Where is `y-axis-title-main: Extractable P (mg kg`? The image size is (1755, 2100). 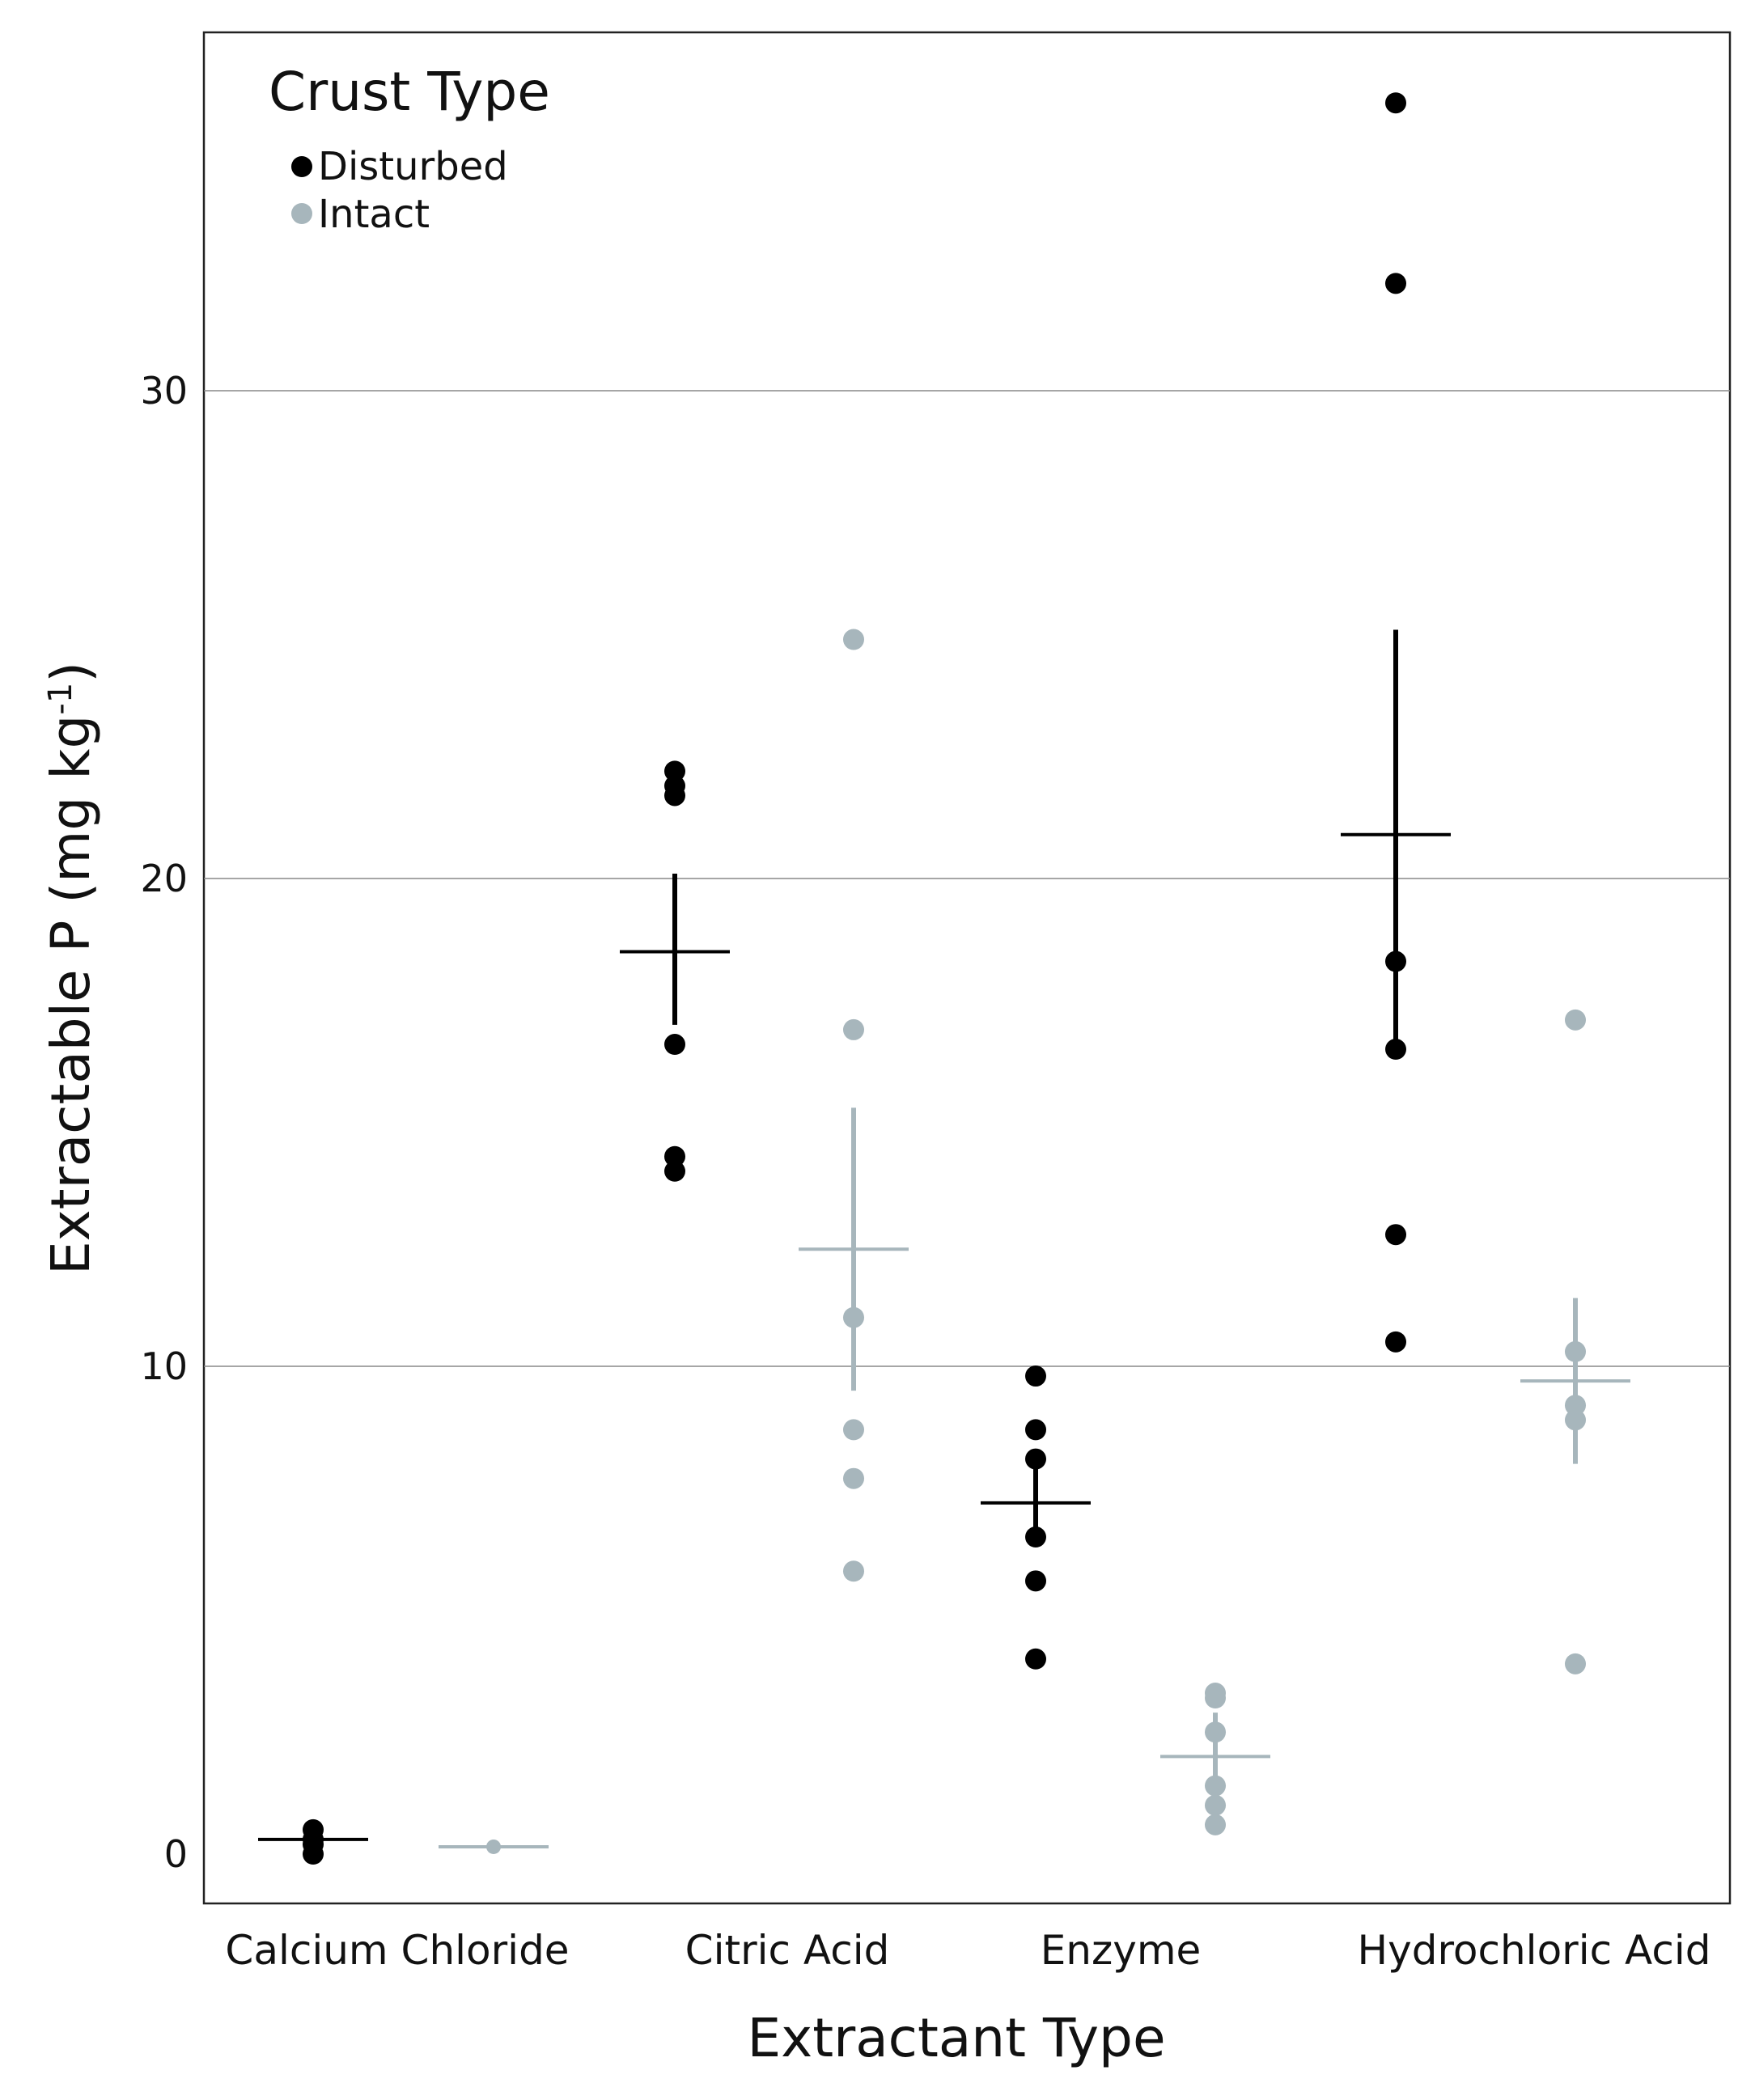 y-axis-title-main: Extractable P (mg kg is located at coordinates (71, 995).